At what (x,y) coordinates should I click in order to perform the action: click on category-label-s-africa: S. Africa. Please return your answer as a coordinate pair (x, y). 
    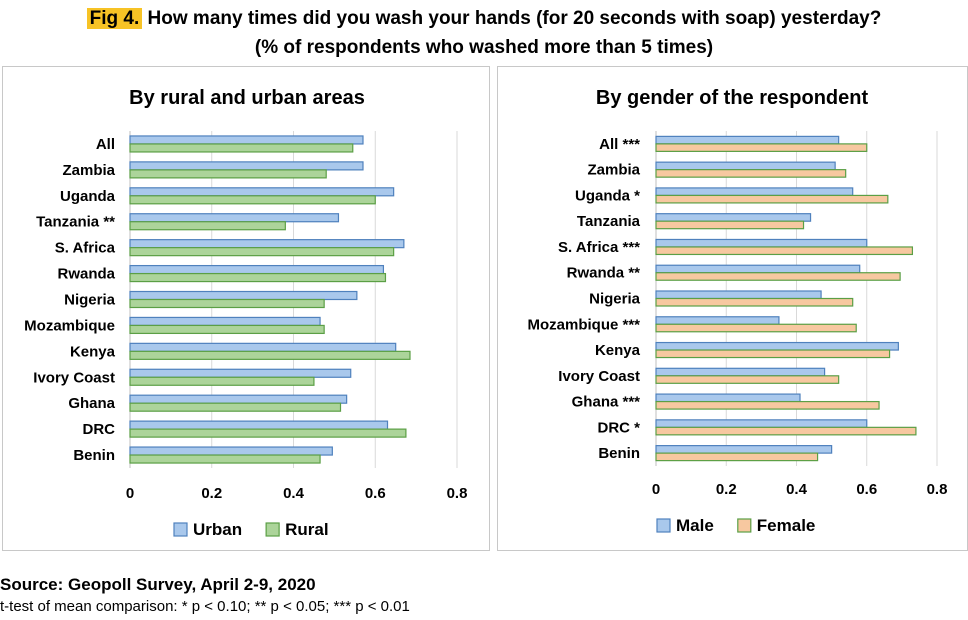
    Looking at the image, I should click on (85, 248).